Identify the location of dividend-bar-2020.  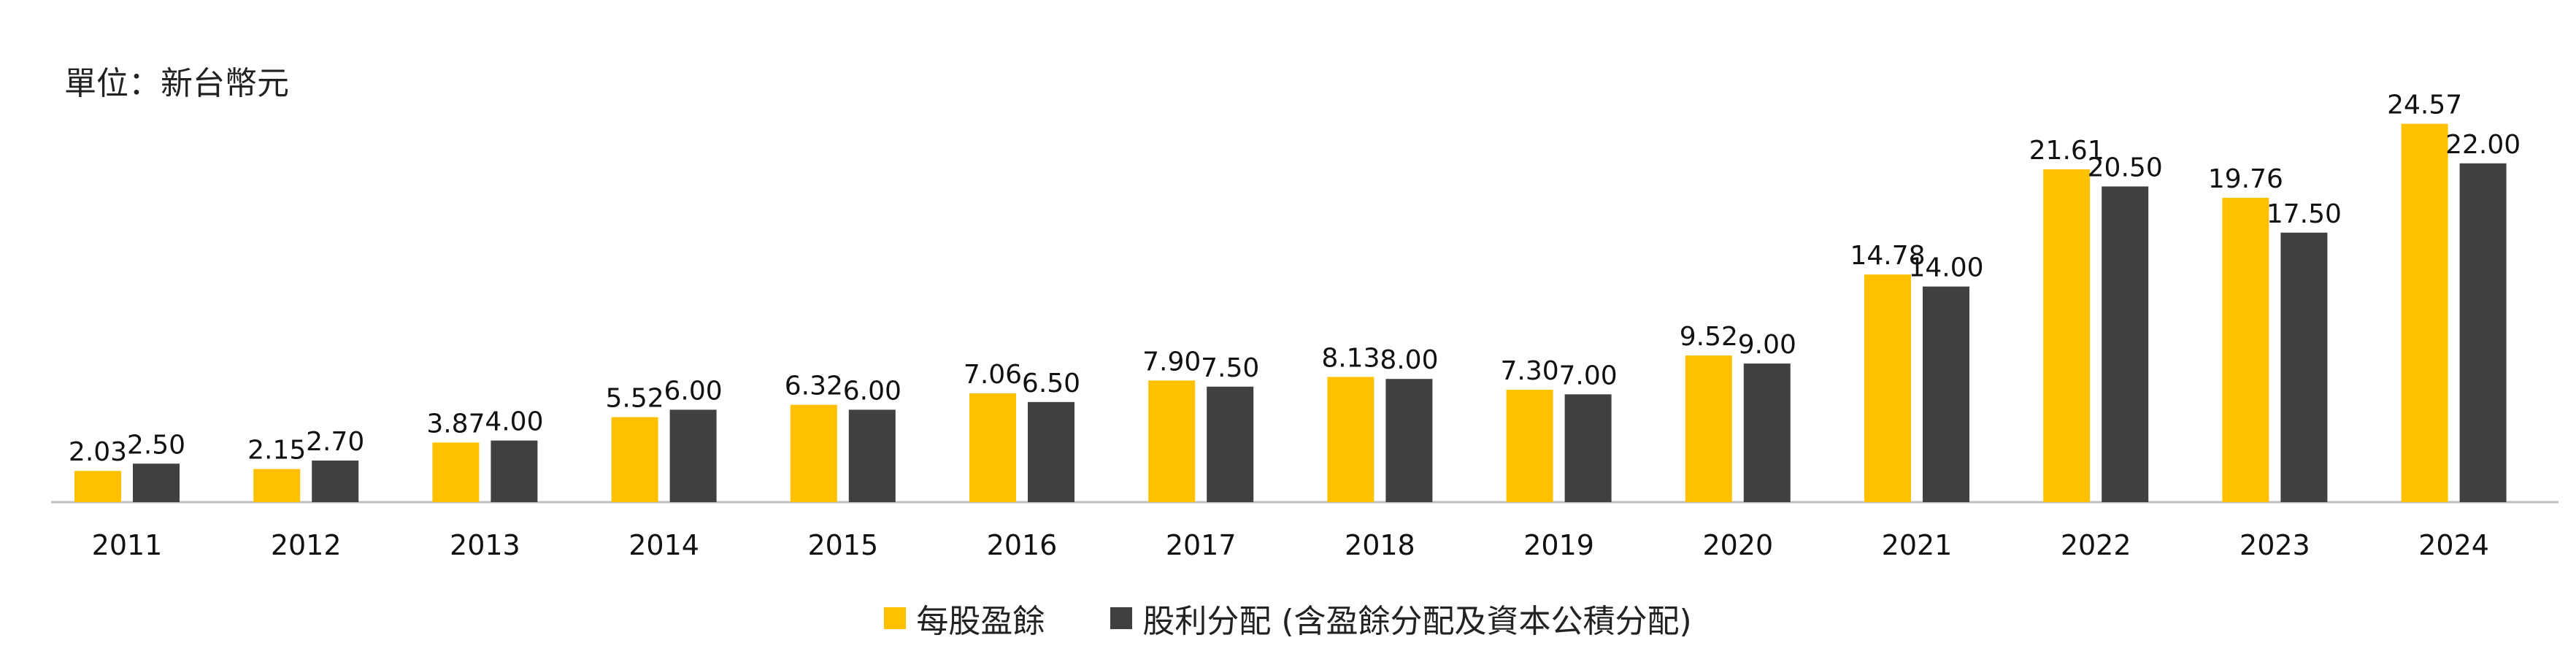
(1767, 432).